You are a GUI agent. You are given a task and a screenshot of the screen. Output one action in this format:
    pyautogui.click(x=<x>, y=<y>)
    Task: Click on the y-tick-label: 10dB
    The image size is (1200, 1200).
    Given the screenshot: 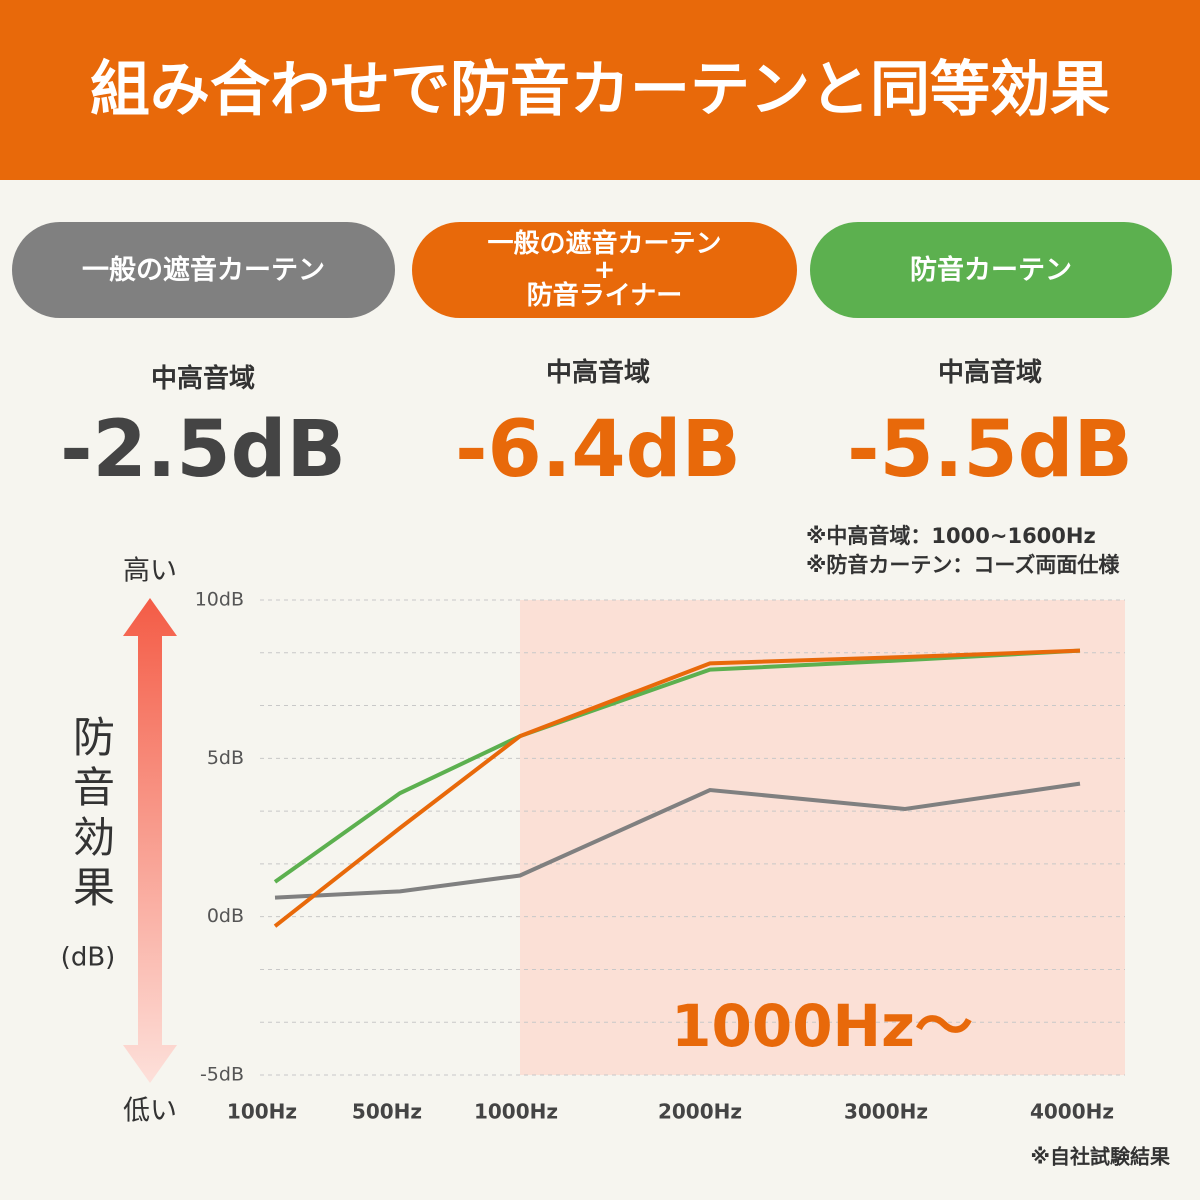 What is the action you would take?
    pyautogui.click(x=219, y=600)
    